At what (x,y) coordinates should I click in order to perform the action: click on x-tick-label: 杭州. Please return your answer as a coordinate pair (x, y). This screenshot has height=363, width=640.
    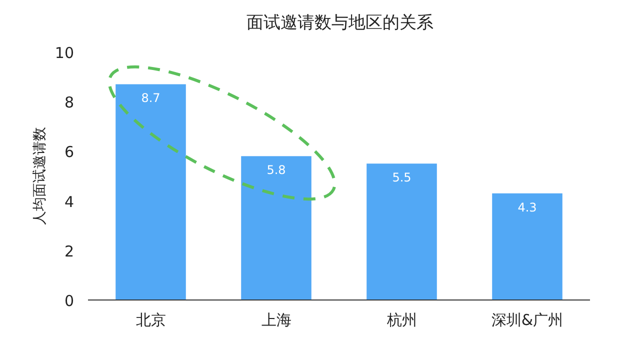
    Looking at the image, I should click on (401, 320).